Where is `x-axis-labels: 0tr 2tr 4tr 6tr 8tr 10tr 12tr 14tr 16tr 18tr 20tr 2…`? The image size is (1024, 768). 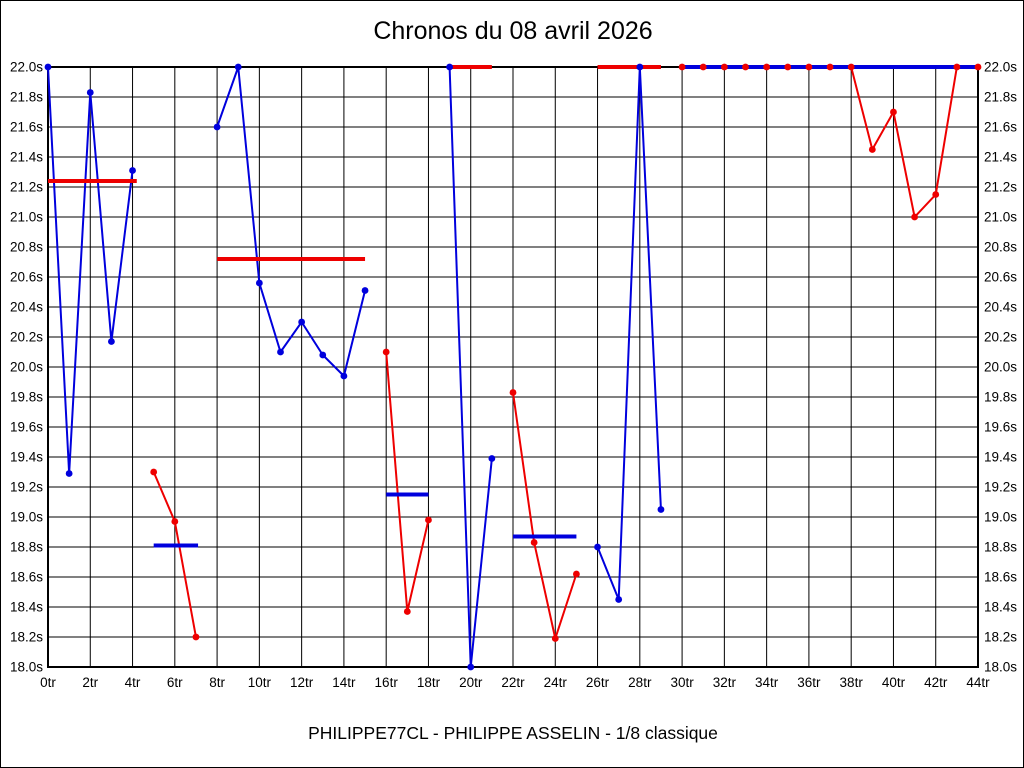
x-axis-labels: 0tr 2tr 4tr 6tr 8tr 10tr 12tr 14tr 16tr 18tr 20tr 2… is located at coordinates (515, 682).